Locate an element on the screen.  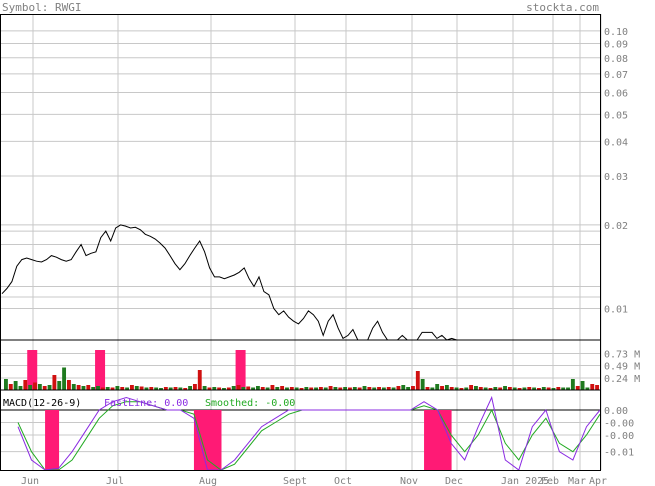
macd-tick-label: -0.01 is located at coordinates (619, 453).